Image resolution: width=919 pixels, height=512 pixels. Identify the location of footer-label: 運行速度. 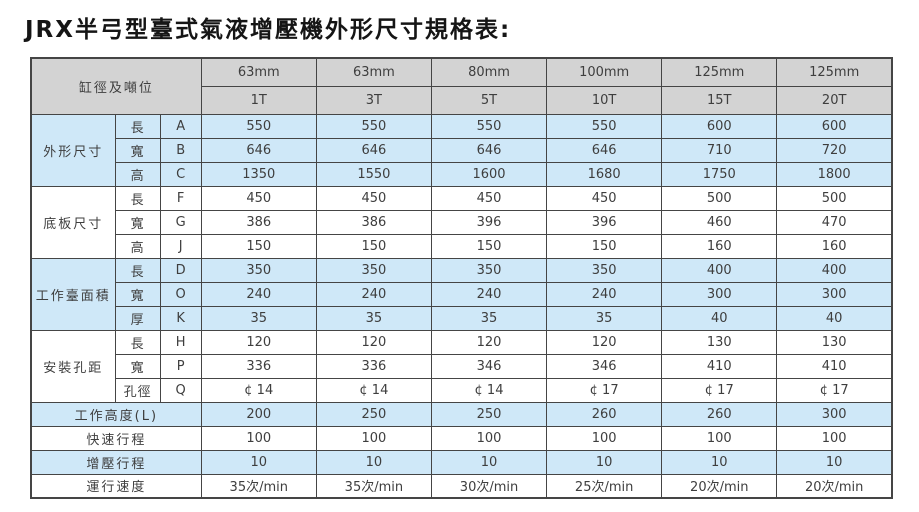
(116, 486).